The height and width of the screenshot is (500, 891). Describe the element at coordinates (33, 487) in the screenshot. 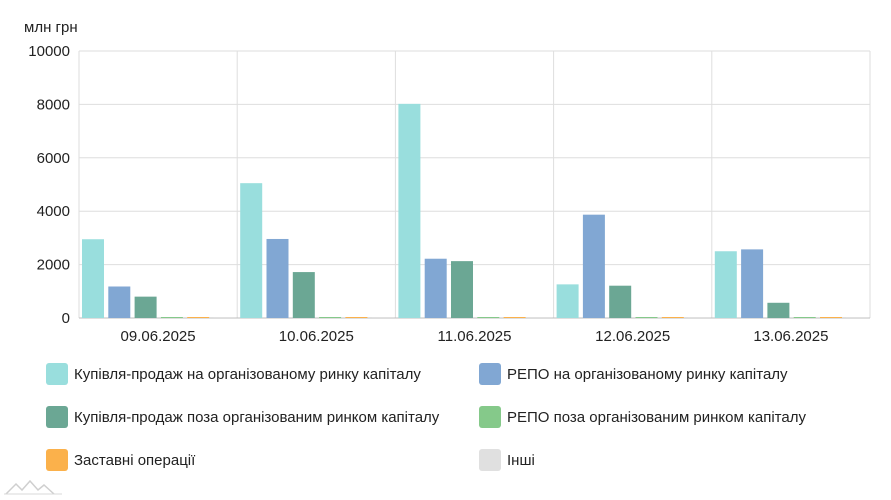

I see `logo-icon` at that location.